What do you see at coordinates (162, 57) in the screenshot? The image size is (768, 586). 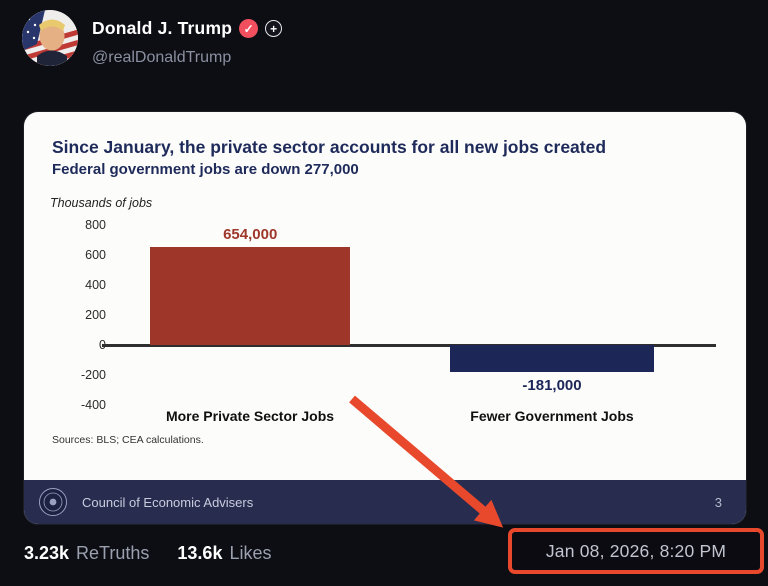 I see `author-handle: @realDonaldTrump` at bounding box center [162, 57].